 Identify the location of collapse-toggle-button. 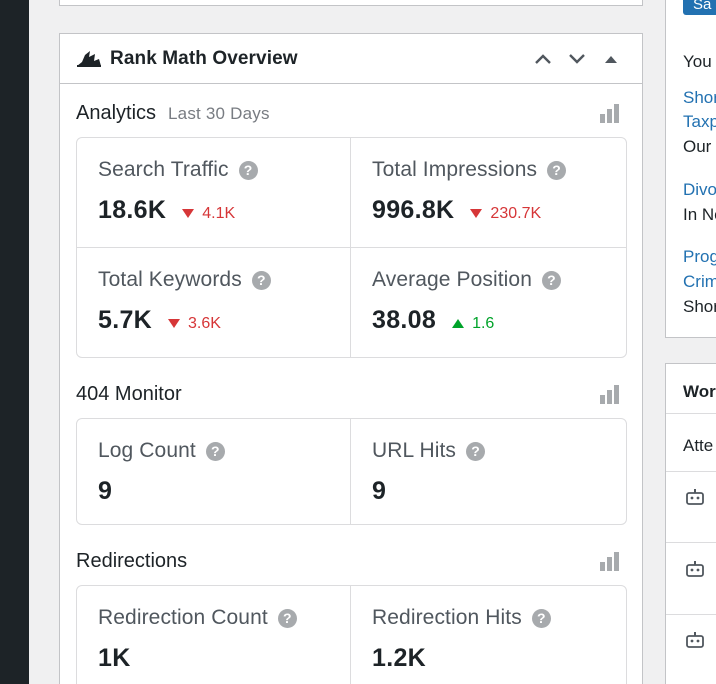
(611, 59).